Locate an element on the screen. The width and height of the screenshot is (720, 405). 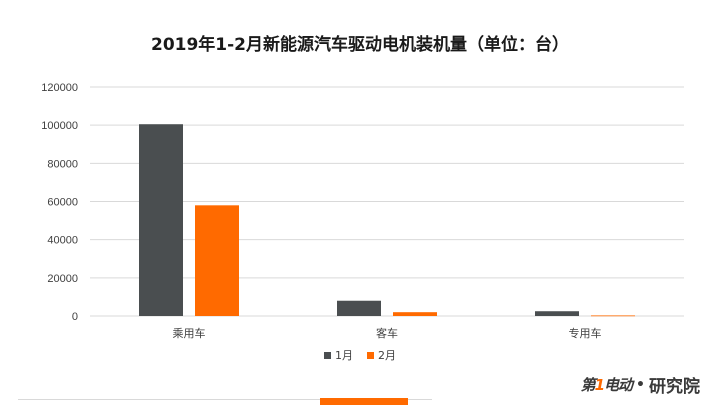
y-tick-label: 0 is located at coordinates (75, 317).